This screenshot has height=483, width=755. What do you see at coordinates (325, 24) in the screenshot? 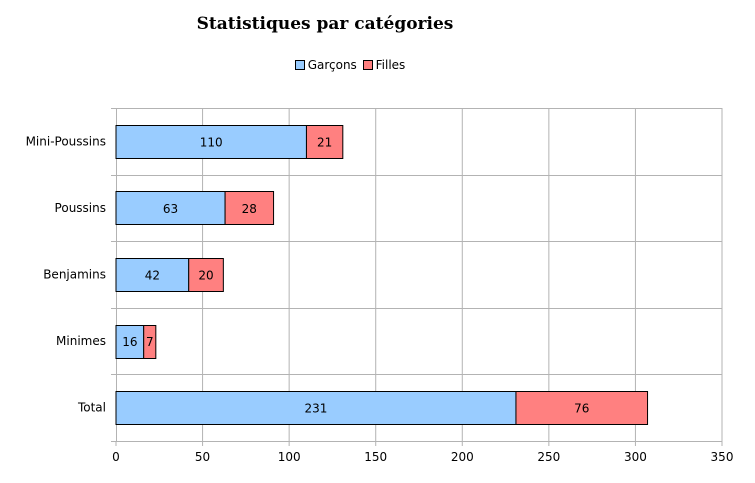
I see `chart-title: Statistiques par catégories` at bounding box center [325, 24].